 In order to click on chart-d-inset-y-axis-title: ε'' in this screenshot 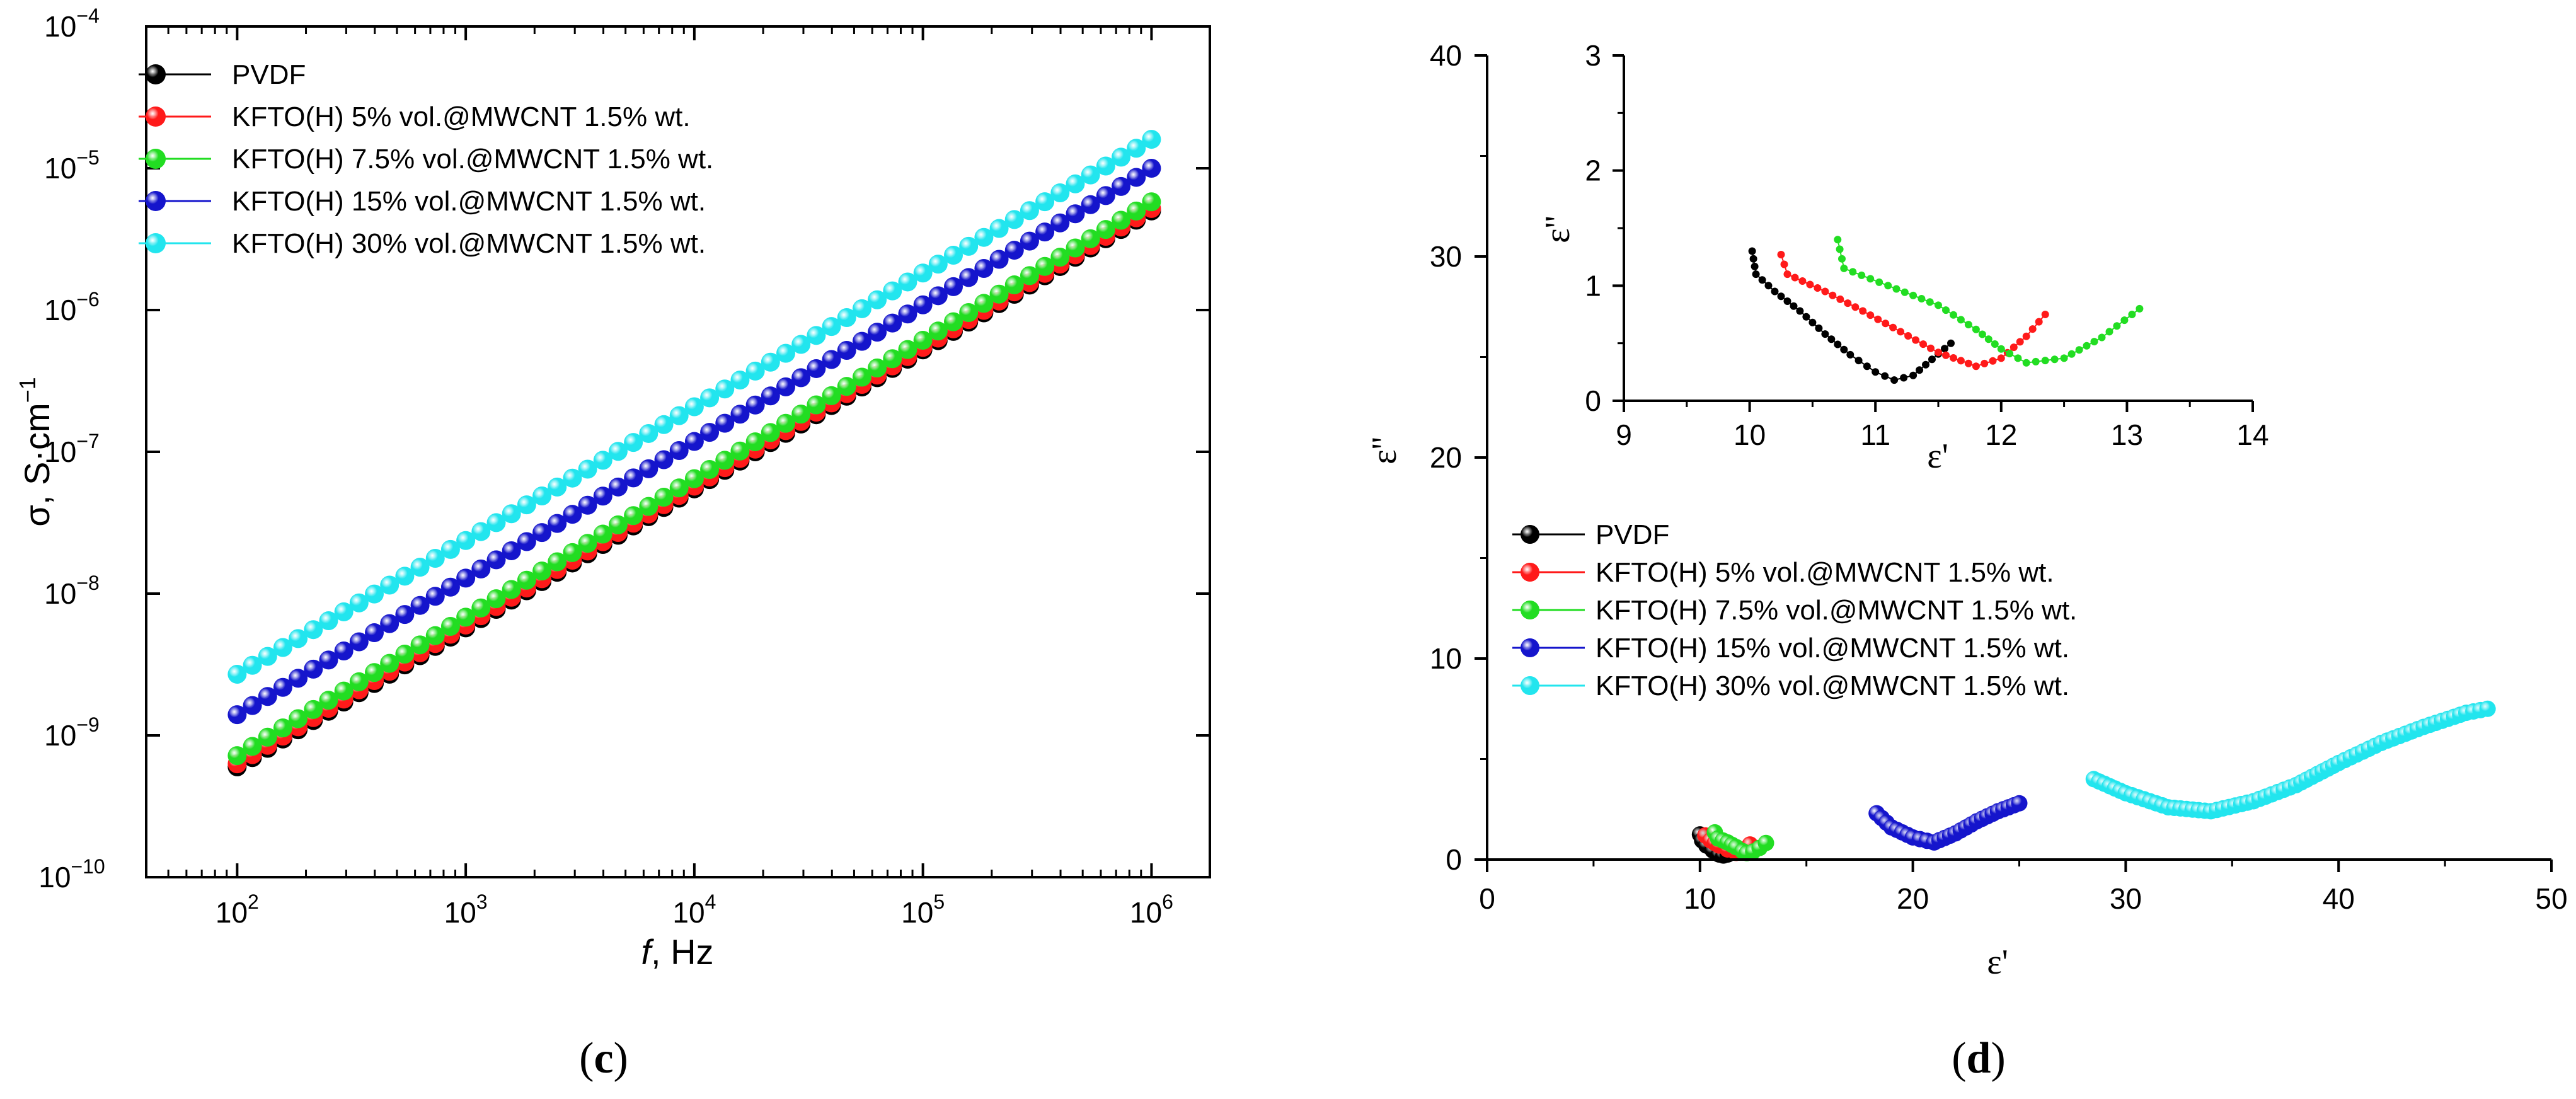, I will do `click(1557, 229)`.